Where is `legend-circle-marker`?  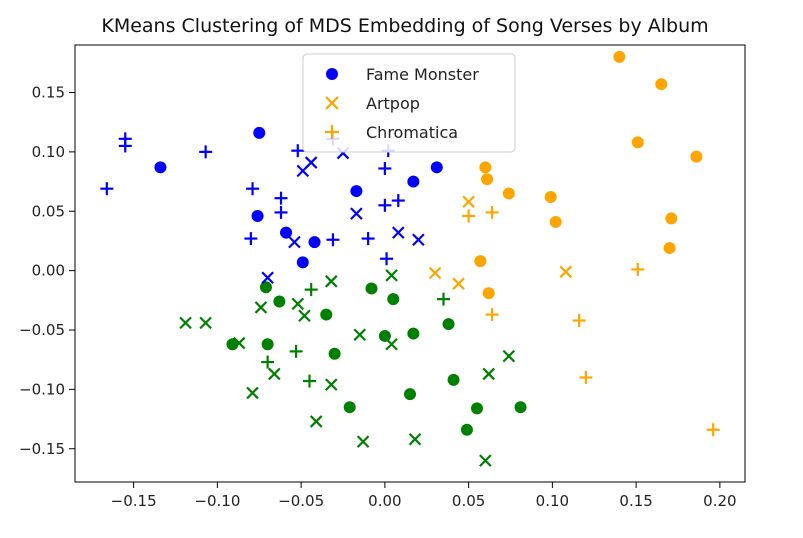 legend-circle-marker is located at coordinates (332, 74).